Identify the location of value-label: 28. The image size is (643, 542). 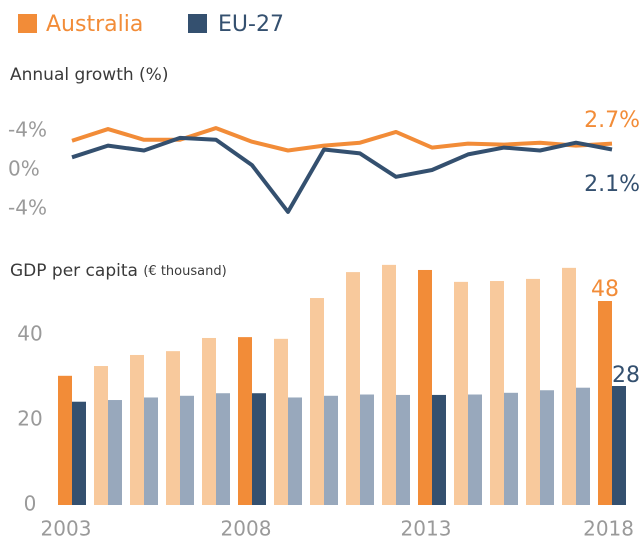
(626, 375).